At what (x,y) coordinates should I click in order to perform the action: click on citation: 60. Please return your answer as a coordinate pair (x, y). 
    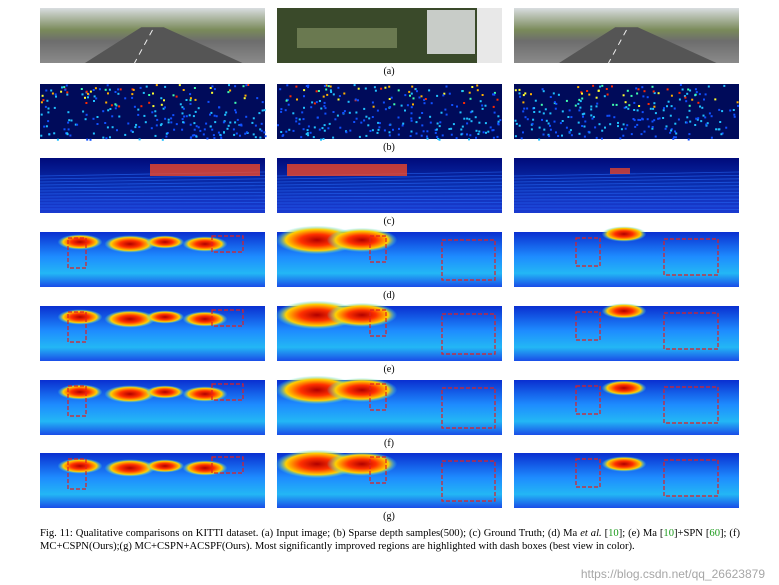
    Looking at the image, I should click on (714, 533).